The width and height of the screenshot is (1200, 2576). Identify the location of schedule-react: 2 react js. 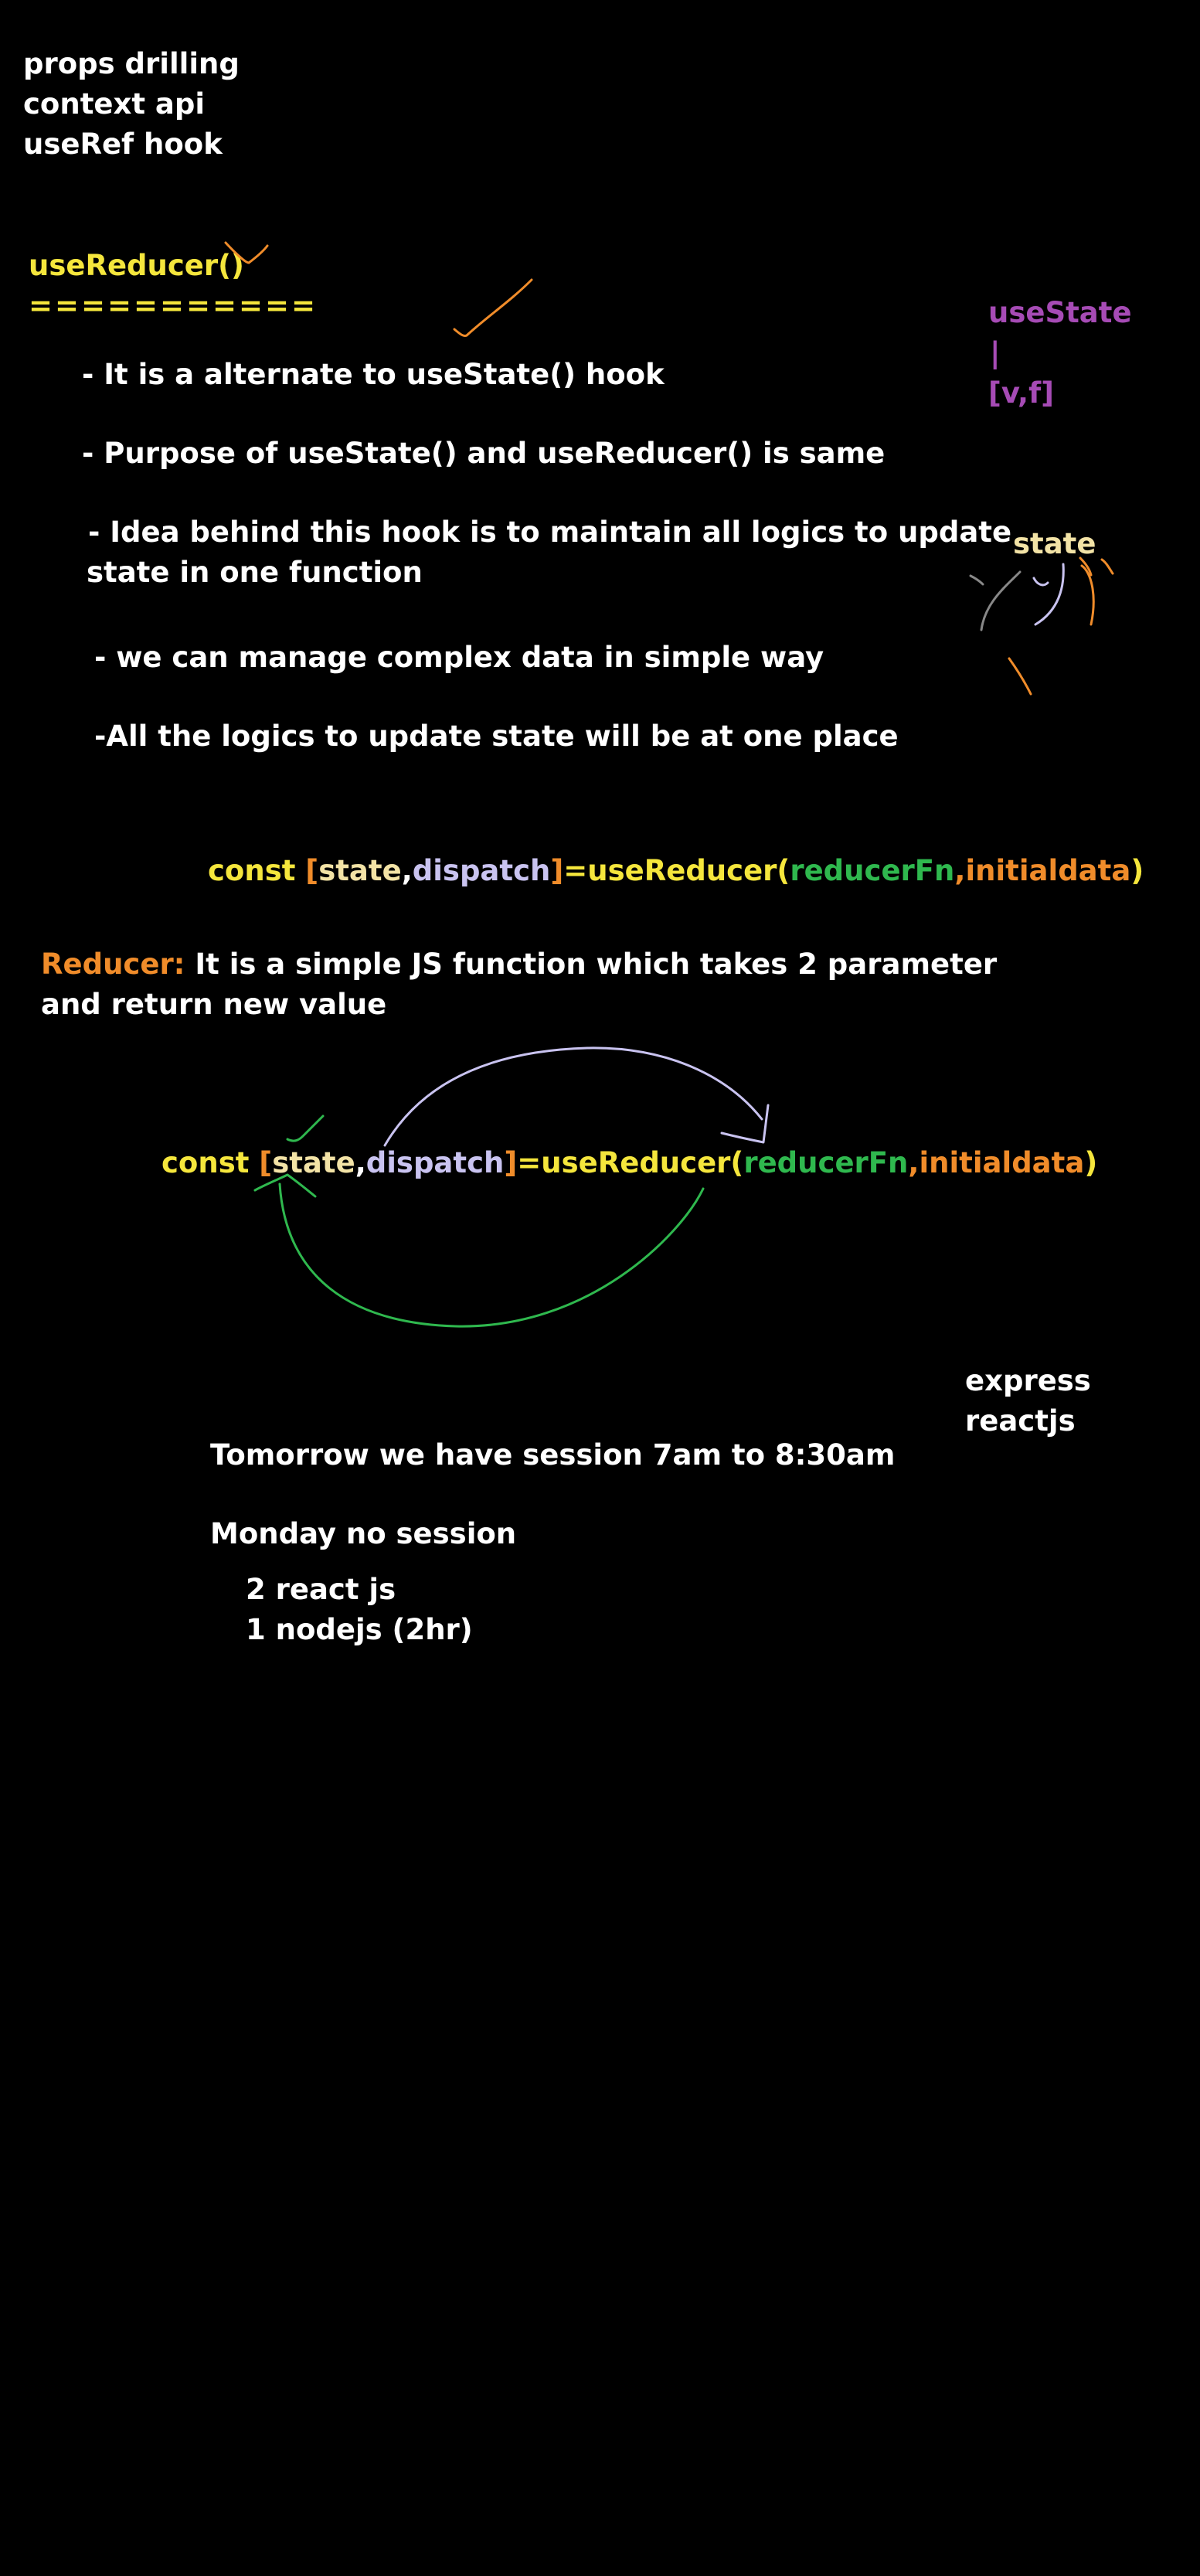
(321, 1589).